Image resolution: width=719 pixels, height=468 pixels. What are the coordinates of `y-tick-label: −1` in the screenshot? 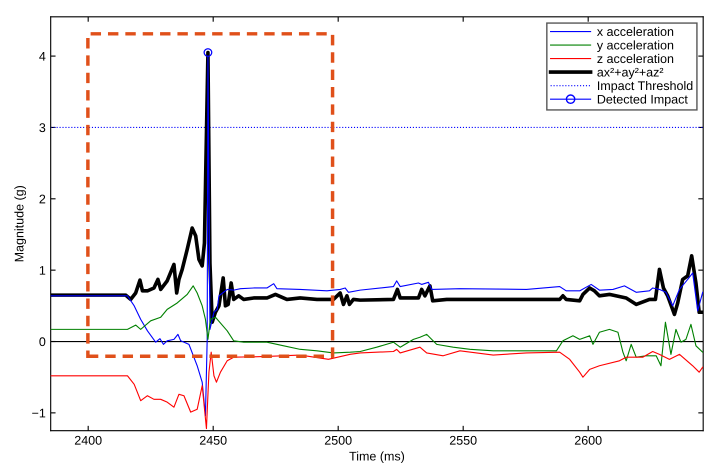 It's located at (39, 413).